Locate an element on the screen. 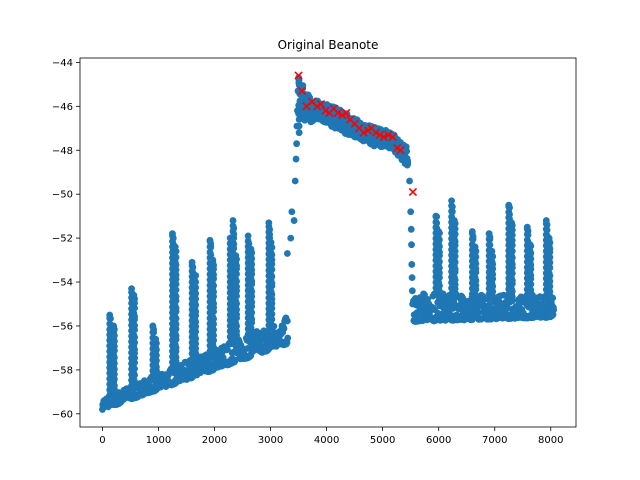 This screenshot has width=640, height=480. x-tick-label: 8000 is located at coordinates (550, 440).